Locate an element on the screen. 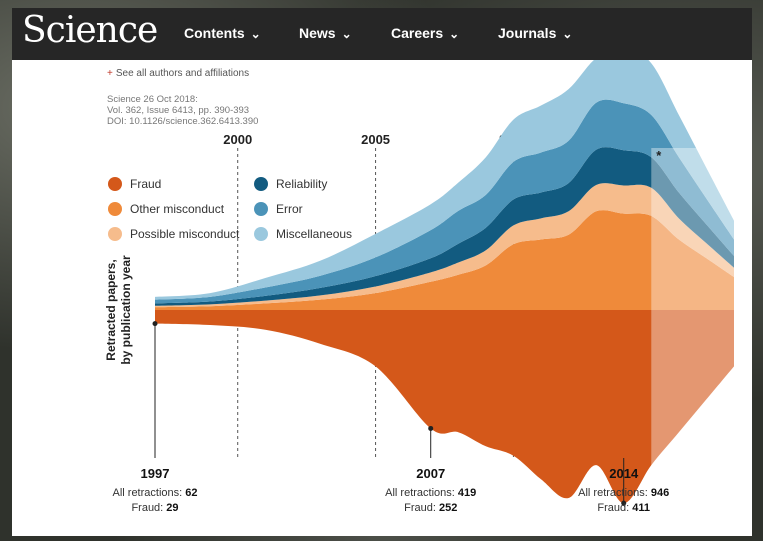 The width and height of the screenshot is (763, 541). annotation-all-retractions: All retractions: 946 is located at coordinates (623, 493).